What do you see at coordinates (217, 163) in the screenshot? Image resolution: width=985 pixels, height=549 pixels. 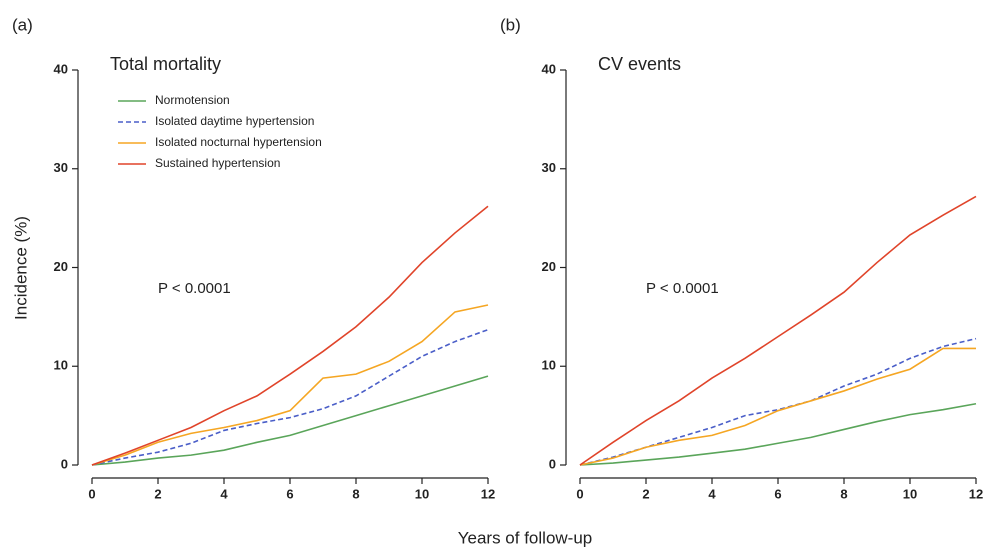 I see `legend-label: Sustained hypertension` at bounding box center [217, 163].